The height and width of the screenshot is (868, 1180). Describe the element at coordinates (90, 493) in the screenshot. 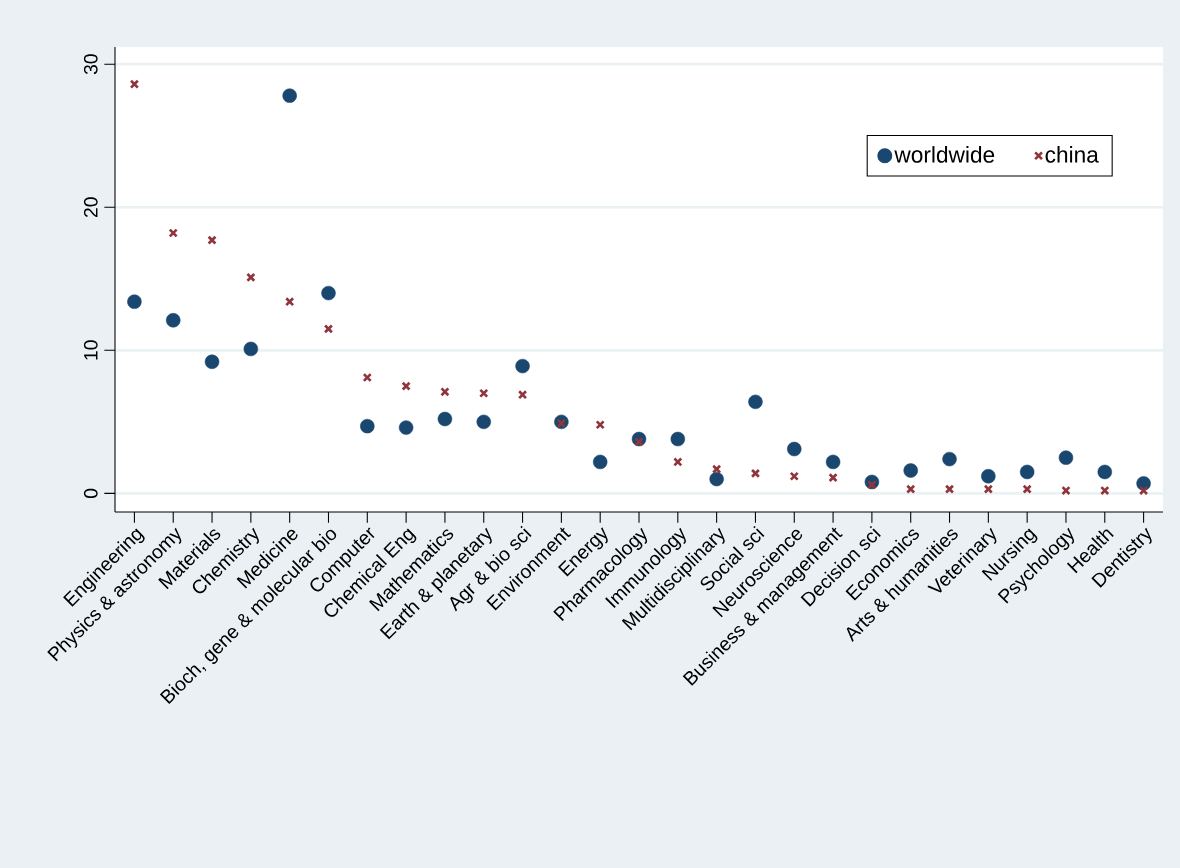

I see `y-tick-label: 0` at that location.